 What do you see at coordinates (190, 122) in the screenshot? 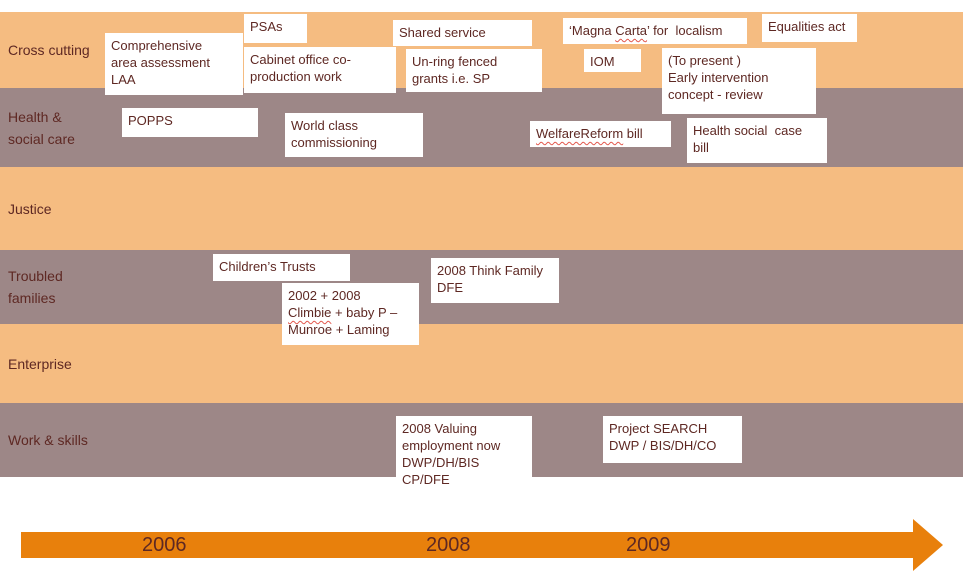
I see `event-box-popps: POPPS` at bounding box center [190, 122].